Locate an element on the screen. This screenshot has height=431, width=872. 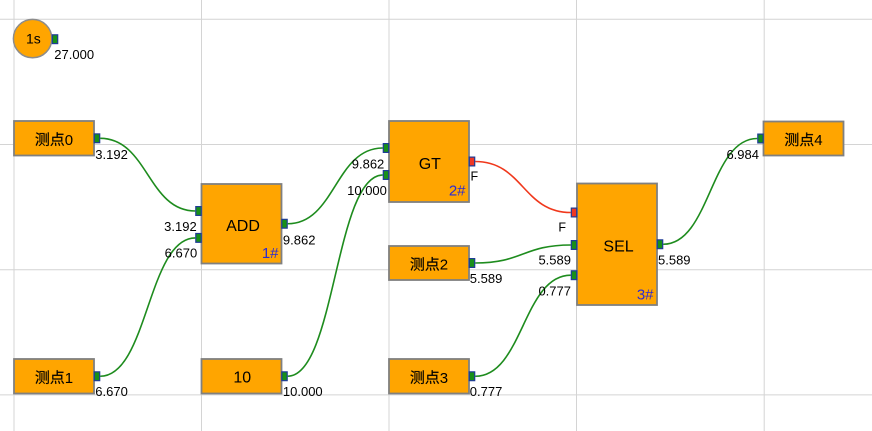
svg-text: 27.000 is located at coordinates (74, 54).